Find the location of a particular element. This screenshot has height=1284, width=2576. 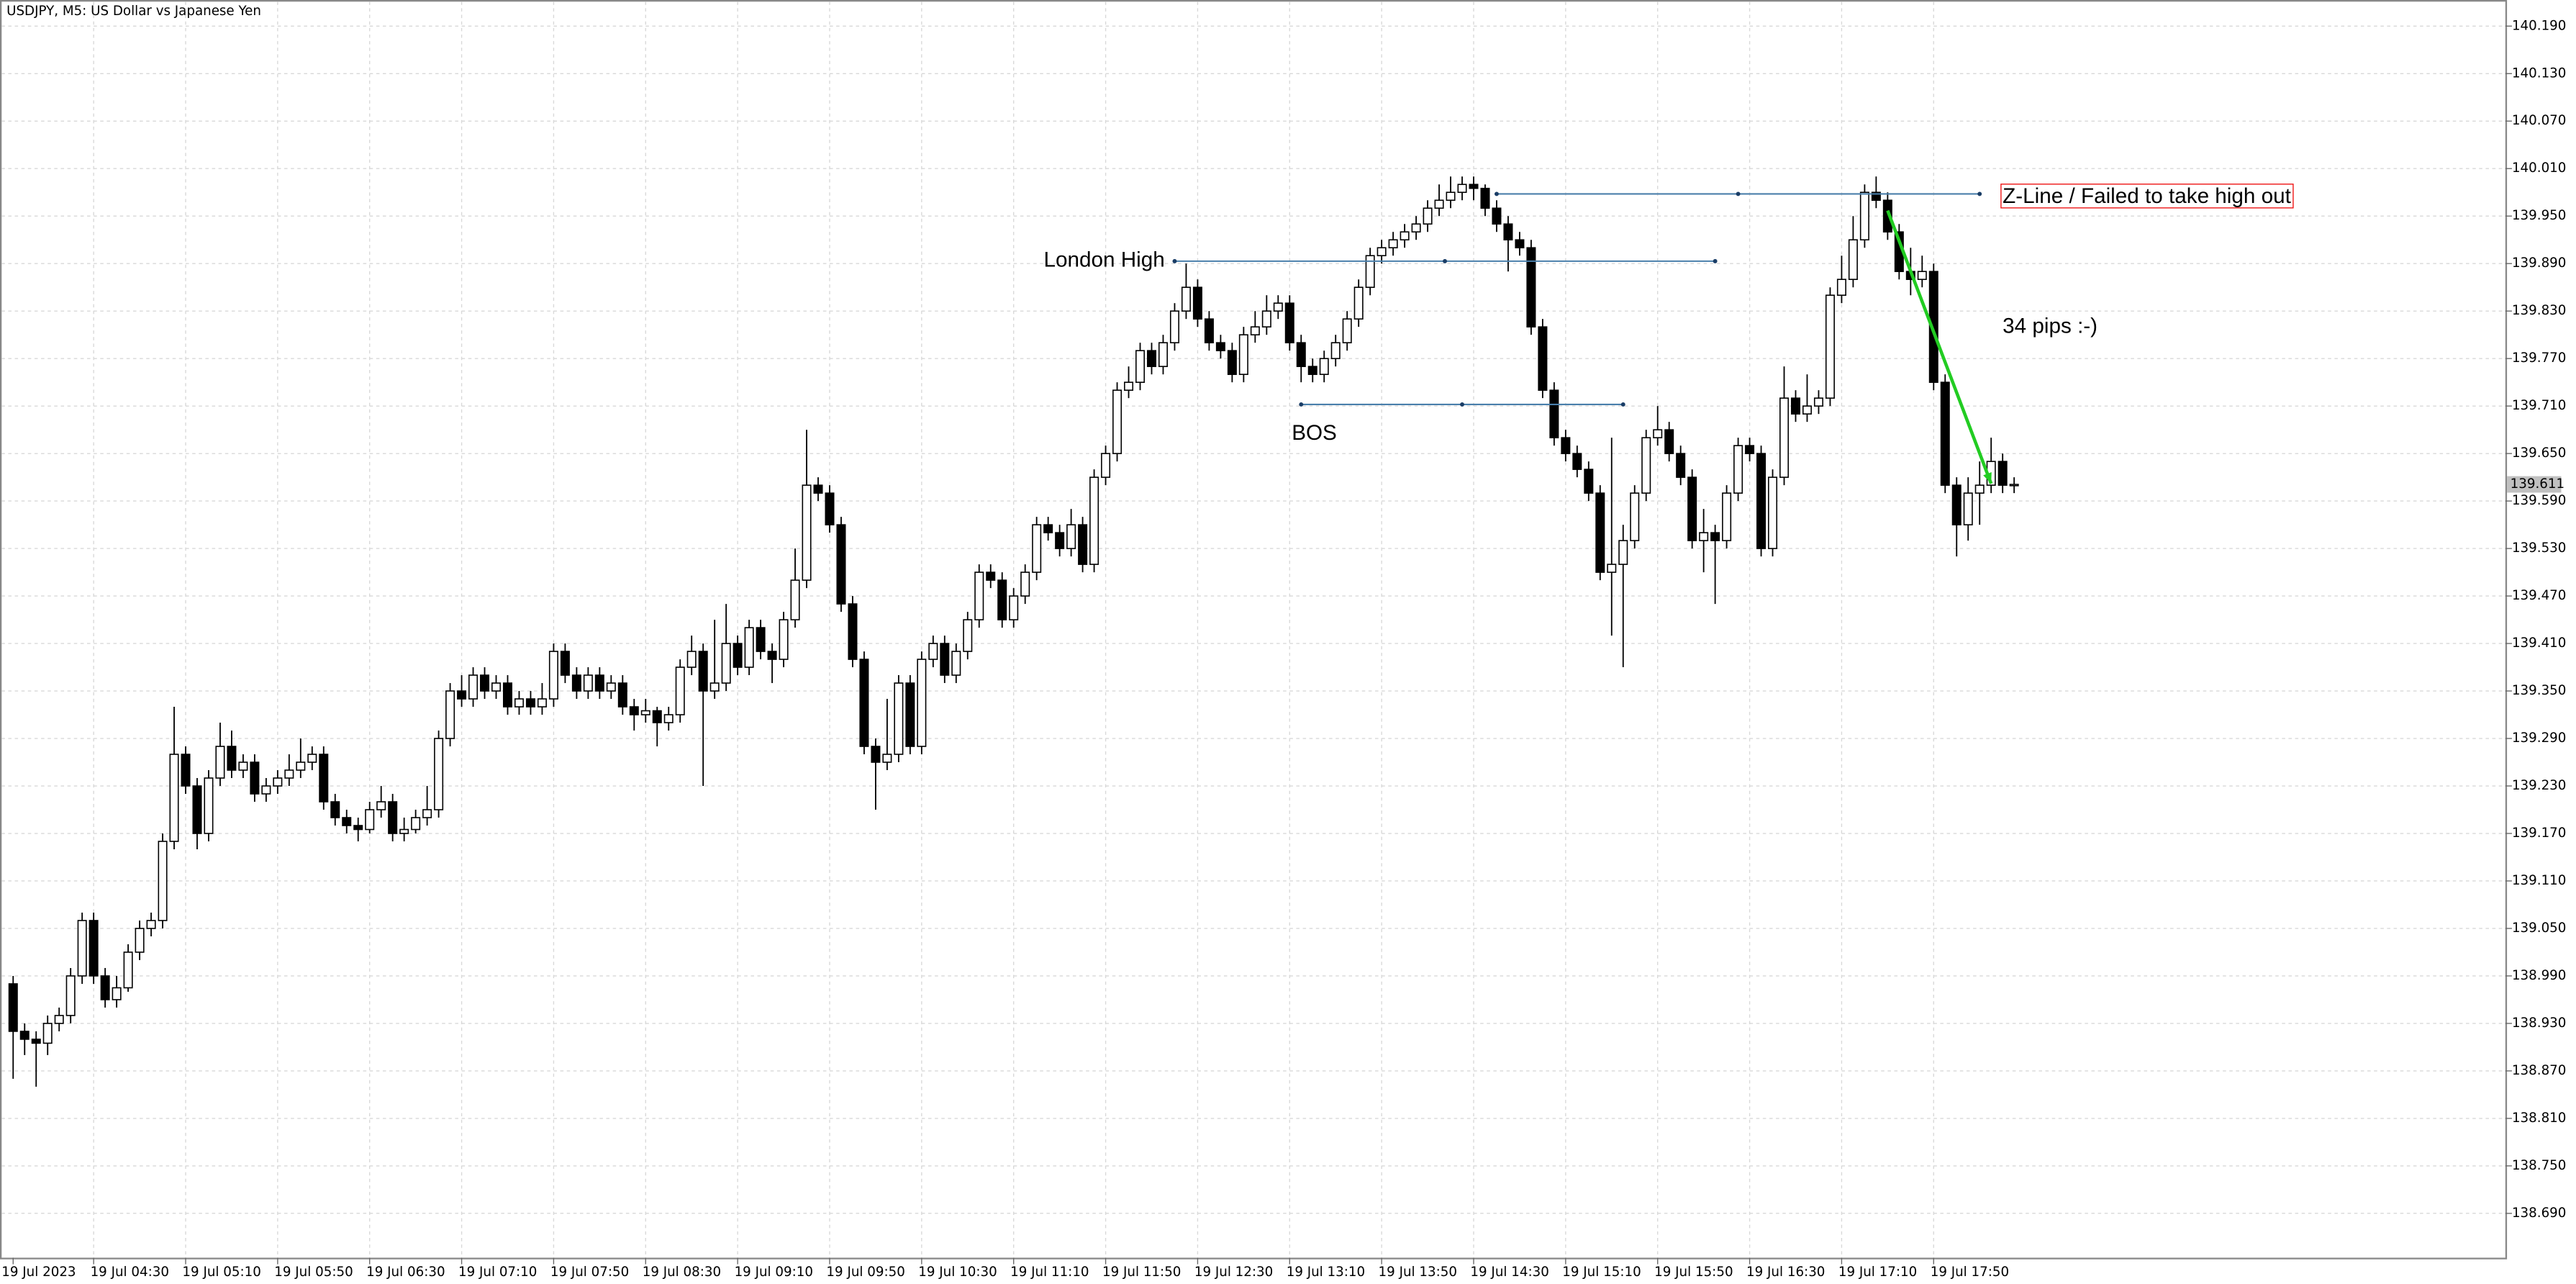

x-tick-label: 19 Jul 11:50 is located at coordinates (1141, 1272).